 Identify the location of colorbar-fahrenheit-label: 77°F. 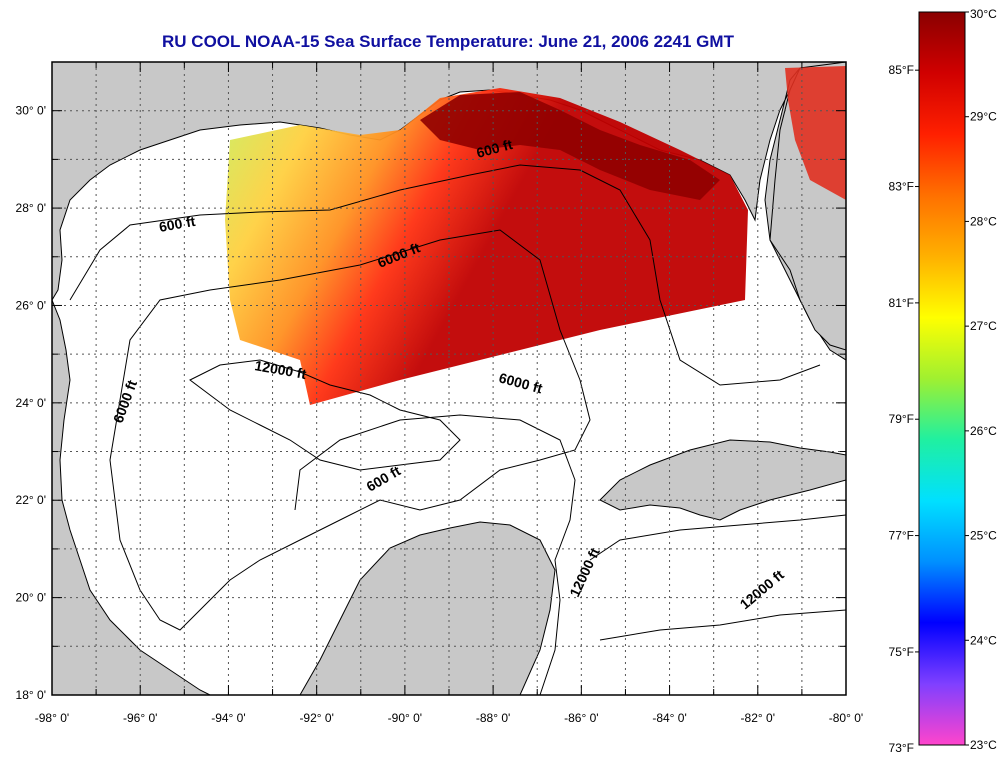
(901, 536).